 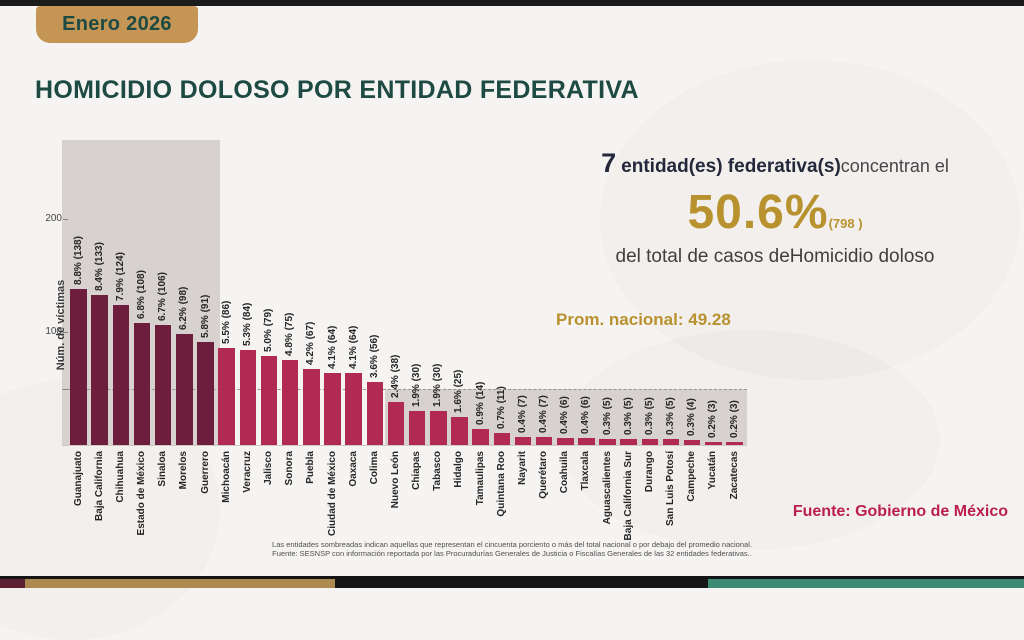 What do you see at coordinates (692, 417) in the screenshot?
I see `bar-value-label: 0.3% (4)` at bounding box center [692, 417].